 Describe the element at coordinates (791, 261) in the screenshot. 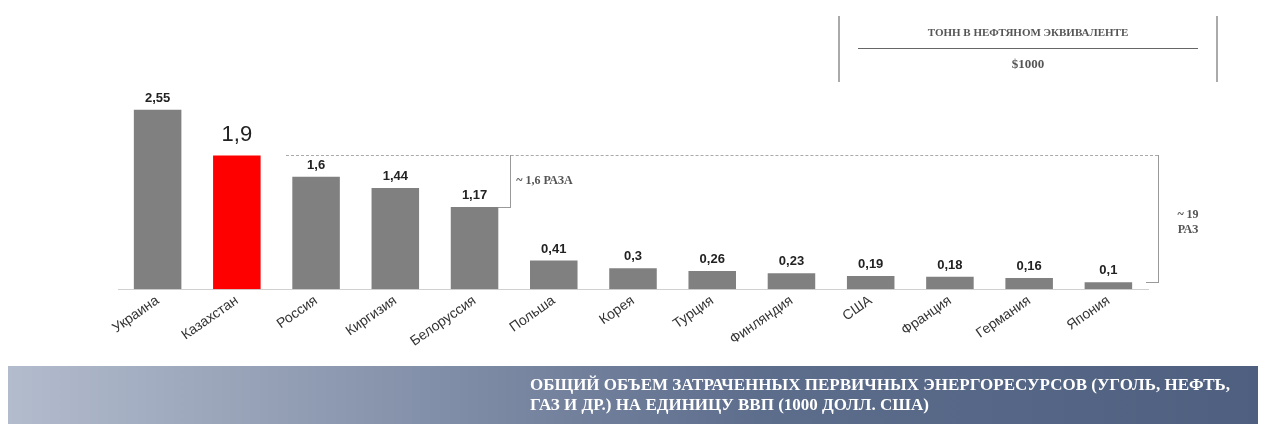

I see `data-label: 0,23` at that location.